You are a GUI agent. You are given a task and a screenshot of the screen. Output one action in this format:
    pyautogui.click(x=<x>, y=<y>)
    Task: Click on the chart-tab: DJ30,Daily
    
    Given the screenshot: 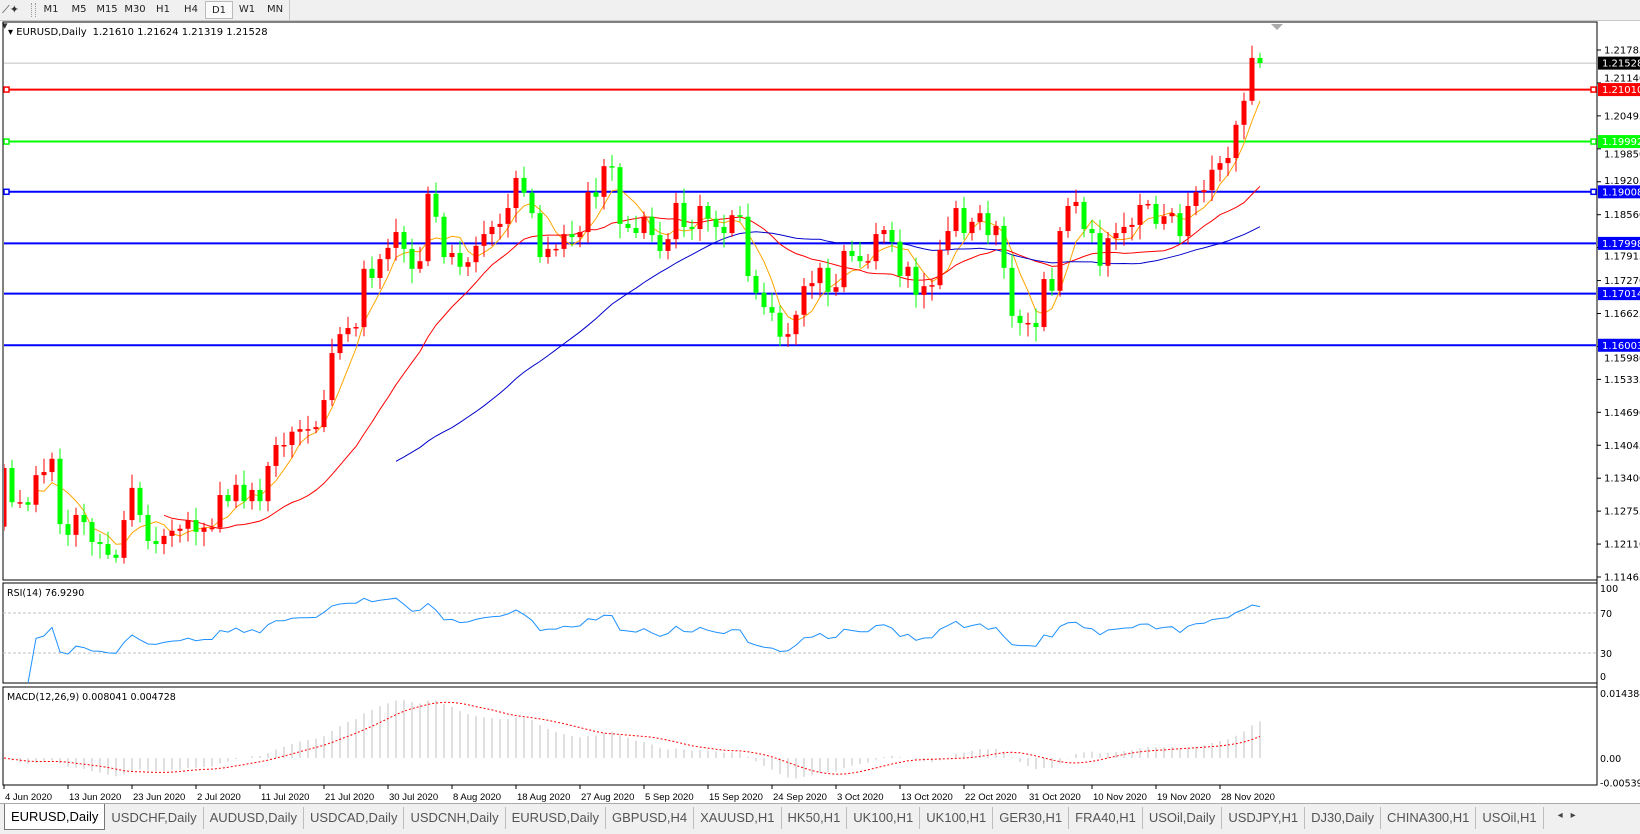 What is the action you would take?
    pyautogui.click(x=1343, y=818)
    